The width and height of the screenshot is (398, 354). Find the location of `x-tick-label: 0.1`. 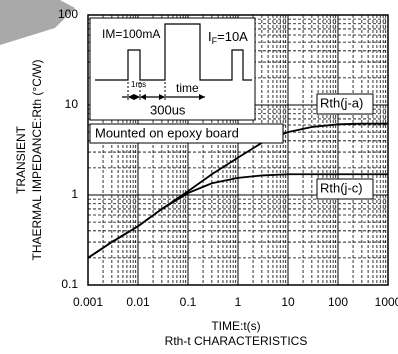

x-tick-label: 0.1 is located at coordinates (188, 302).